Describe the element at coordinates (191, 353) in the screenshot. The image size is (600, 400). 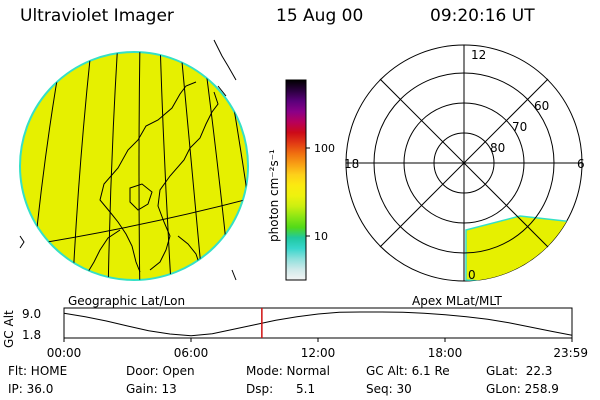
I see `x-tick-label: 06:00` at that location.